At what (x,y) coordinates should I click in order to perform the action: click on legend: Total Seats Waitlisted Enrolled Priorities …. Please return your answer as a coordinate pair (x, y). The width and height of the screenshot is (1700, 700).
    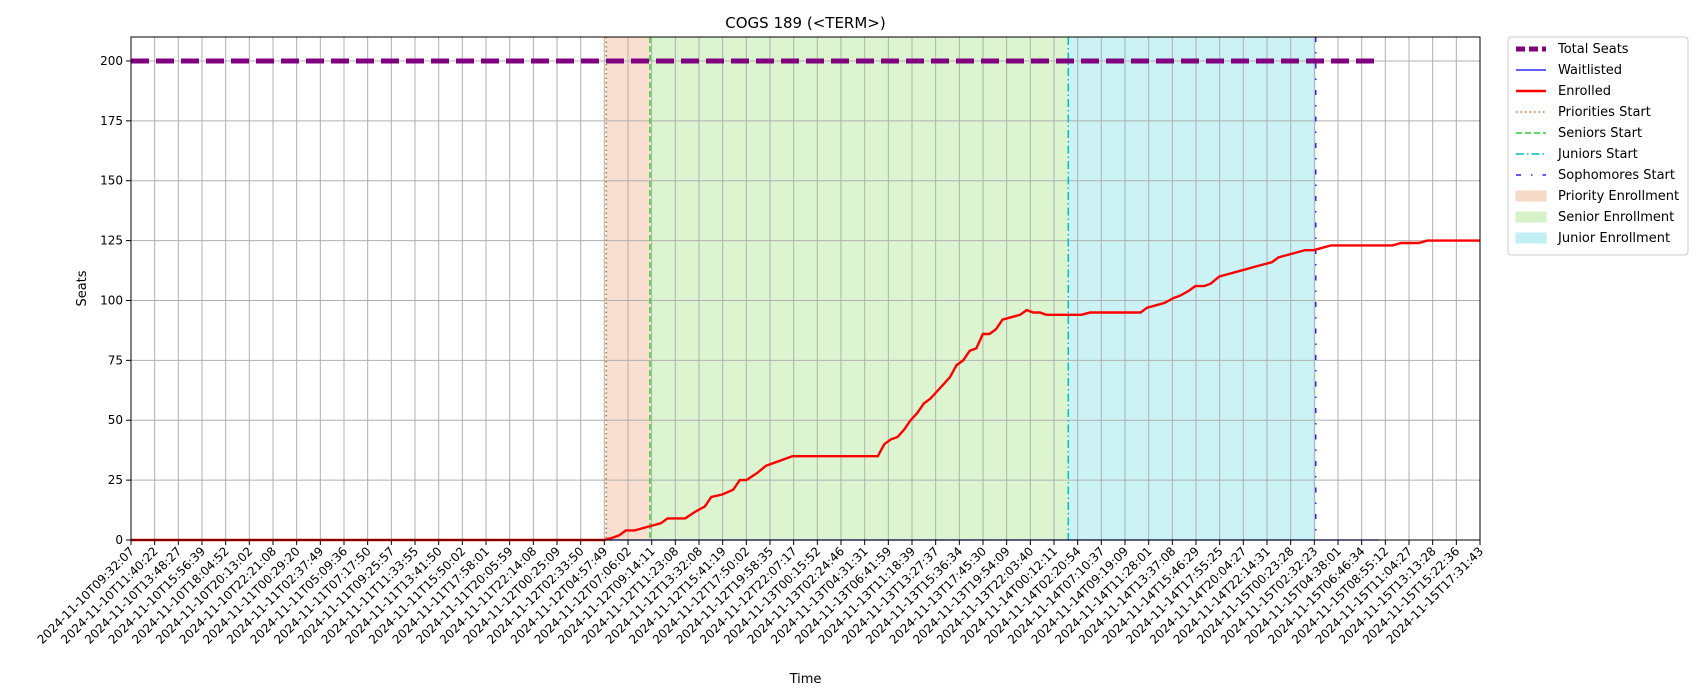
    Looking at the image, I should click on (1598, 146).